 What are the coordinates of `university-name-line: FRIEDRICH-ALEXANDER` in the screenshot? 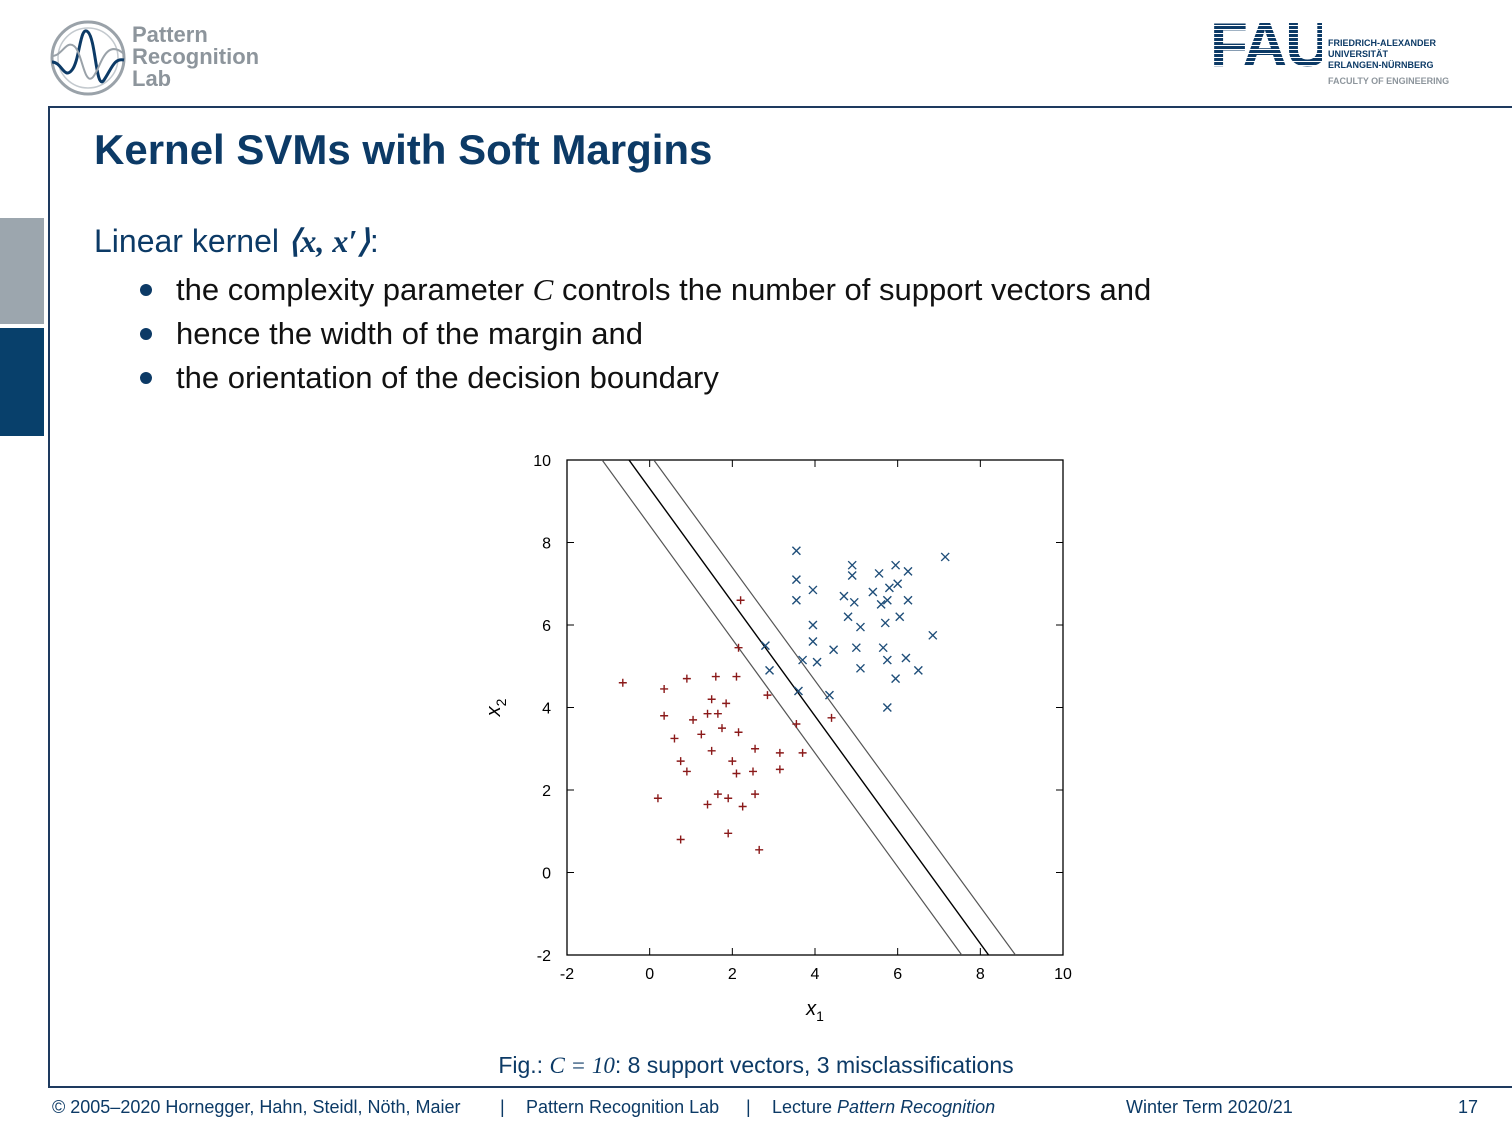 It's located at (1382, 43).